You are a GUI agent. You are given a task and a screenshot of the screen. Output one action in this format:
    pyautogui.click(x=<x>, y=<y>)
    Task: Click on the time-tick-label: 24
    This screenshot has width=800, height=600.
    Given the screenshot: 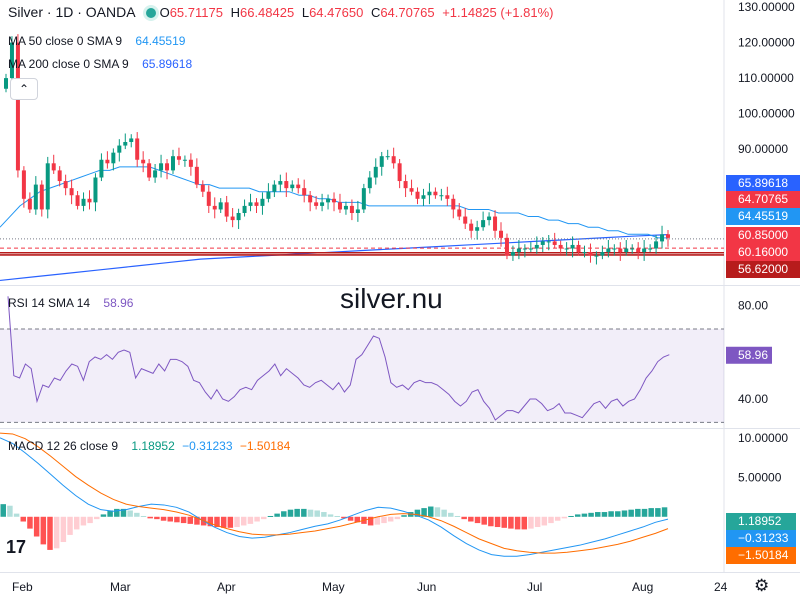 What is the action you would take?
    pyautogui.click(x=721, y=587)
    